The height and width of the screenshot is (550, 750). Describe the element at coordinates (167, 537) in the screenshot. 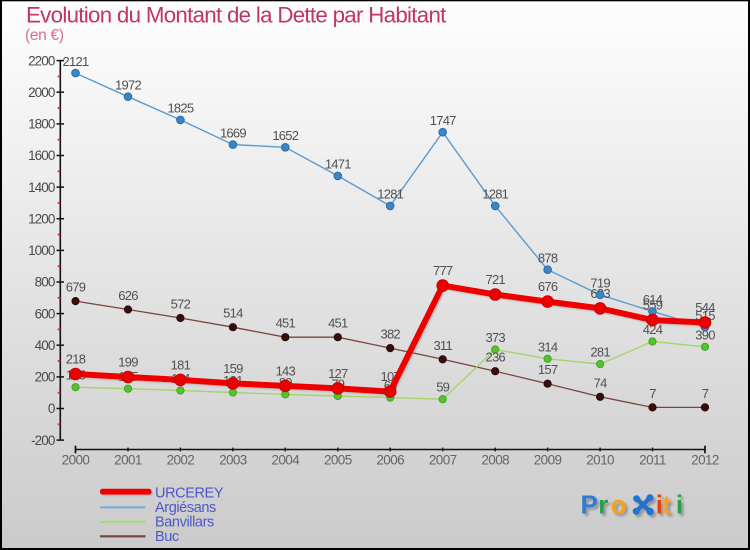

I see `svg-text: Buc` at that location.